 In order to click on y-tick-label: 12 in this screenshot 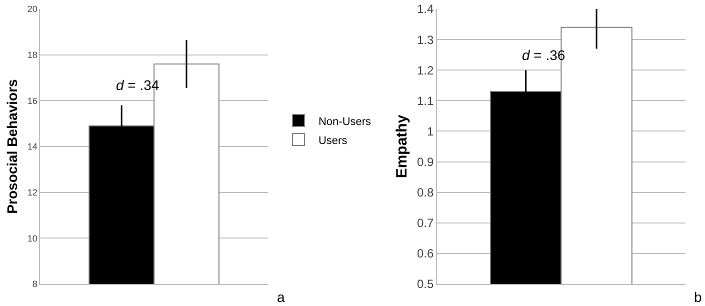, I will do `click(32, 192)`.